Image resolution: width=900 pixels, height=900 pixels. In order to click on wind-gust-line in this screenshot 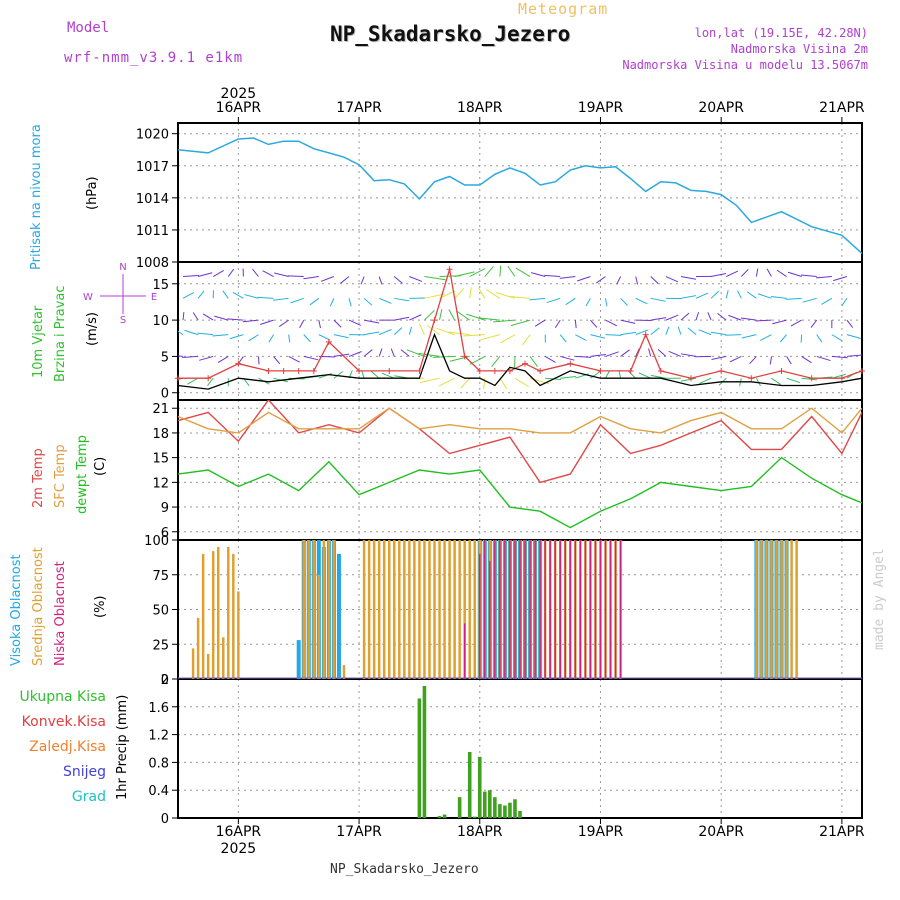, I will do `click(520, 324)`.